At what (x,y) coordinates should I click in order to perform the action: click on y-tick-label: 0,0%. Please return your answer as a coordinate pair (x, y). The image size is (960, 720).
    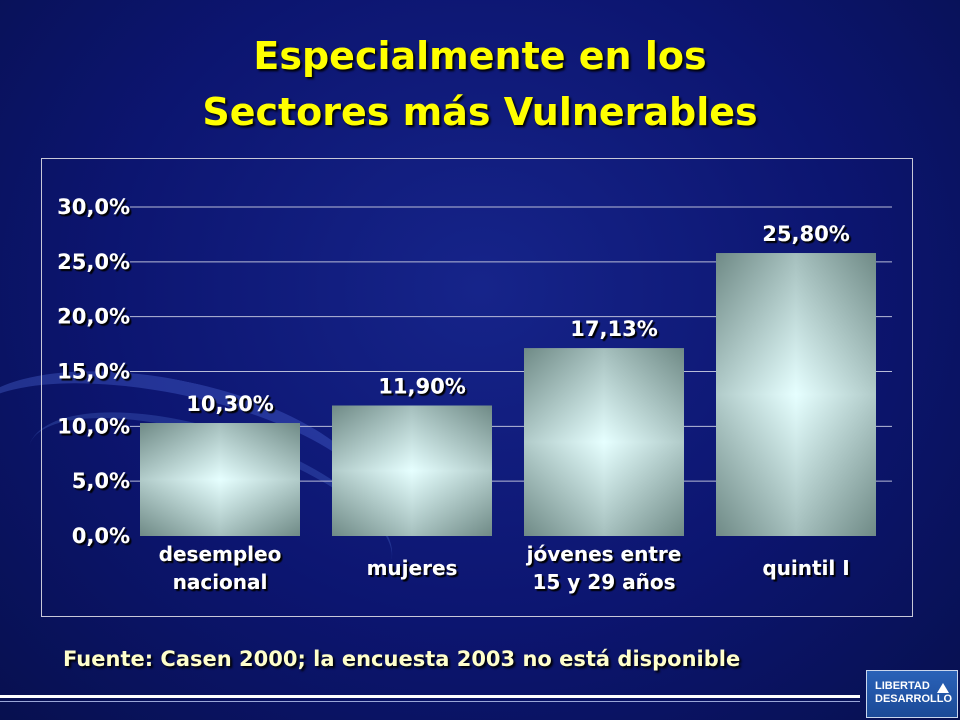
    Looking at the image, I should click on (101, 536).